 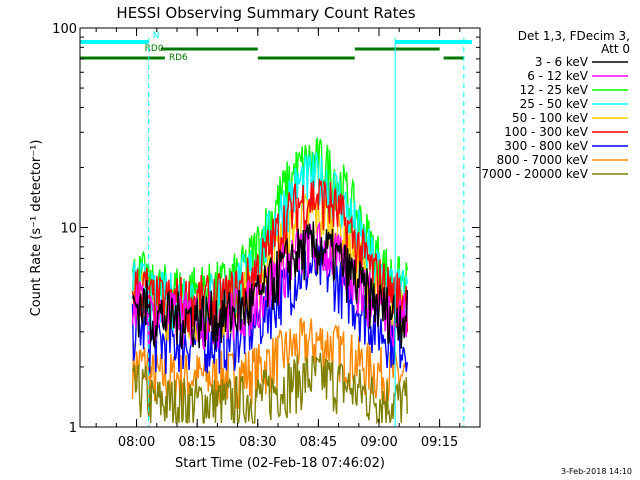 I want to click on legend-title-line-1: Det 1,3, FDecim 3,, so click(x=574, y=36).